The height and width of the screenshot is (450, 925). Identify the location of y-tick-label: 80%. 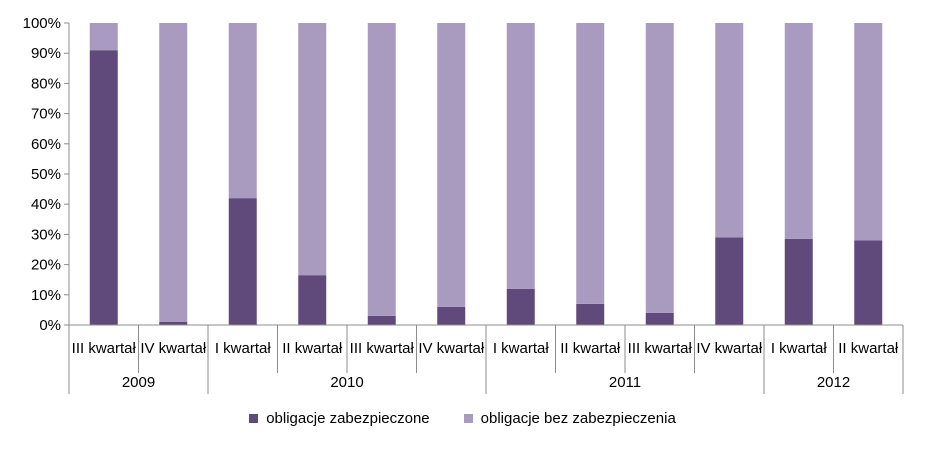
(46, 83).